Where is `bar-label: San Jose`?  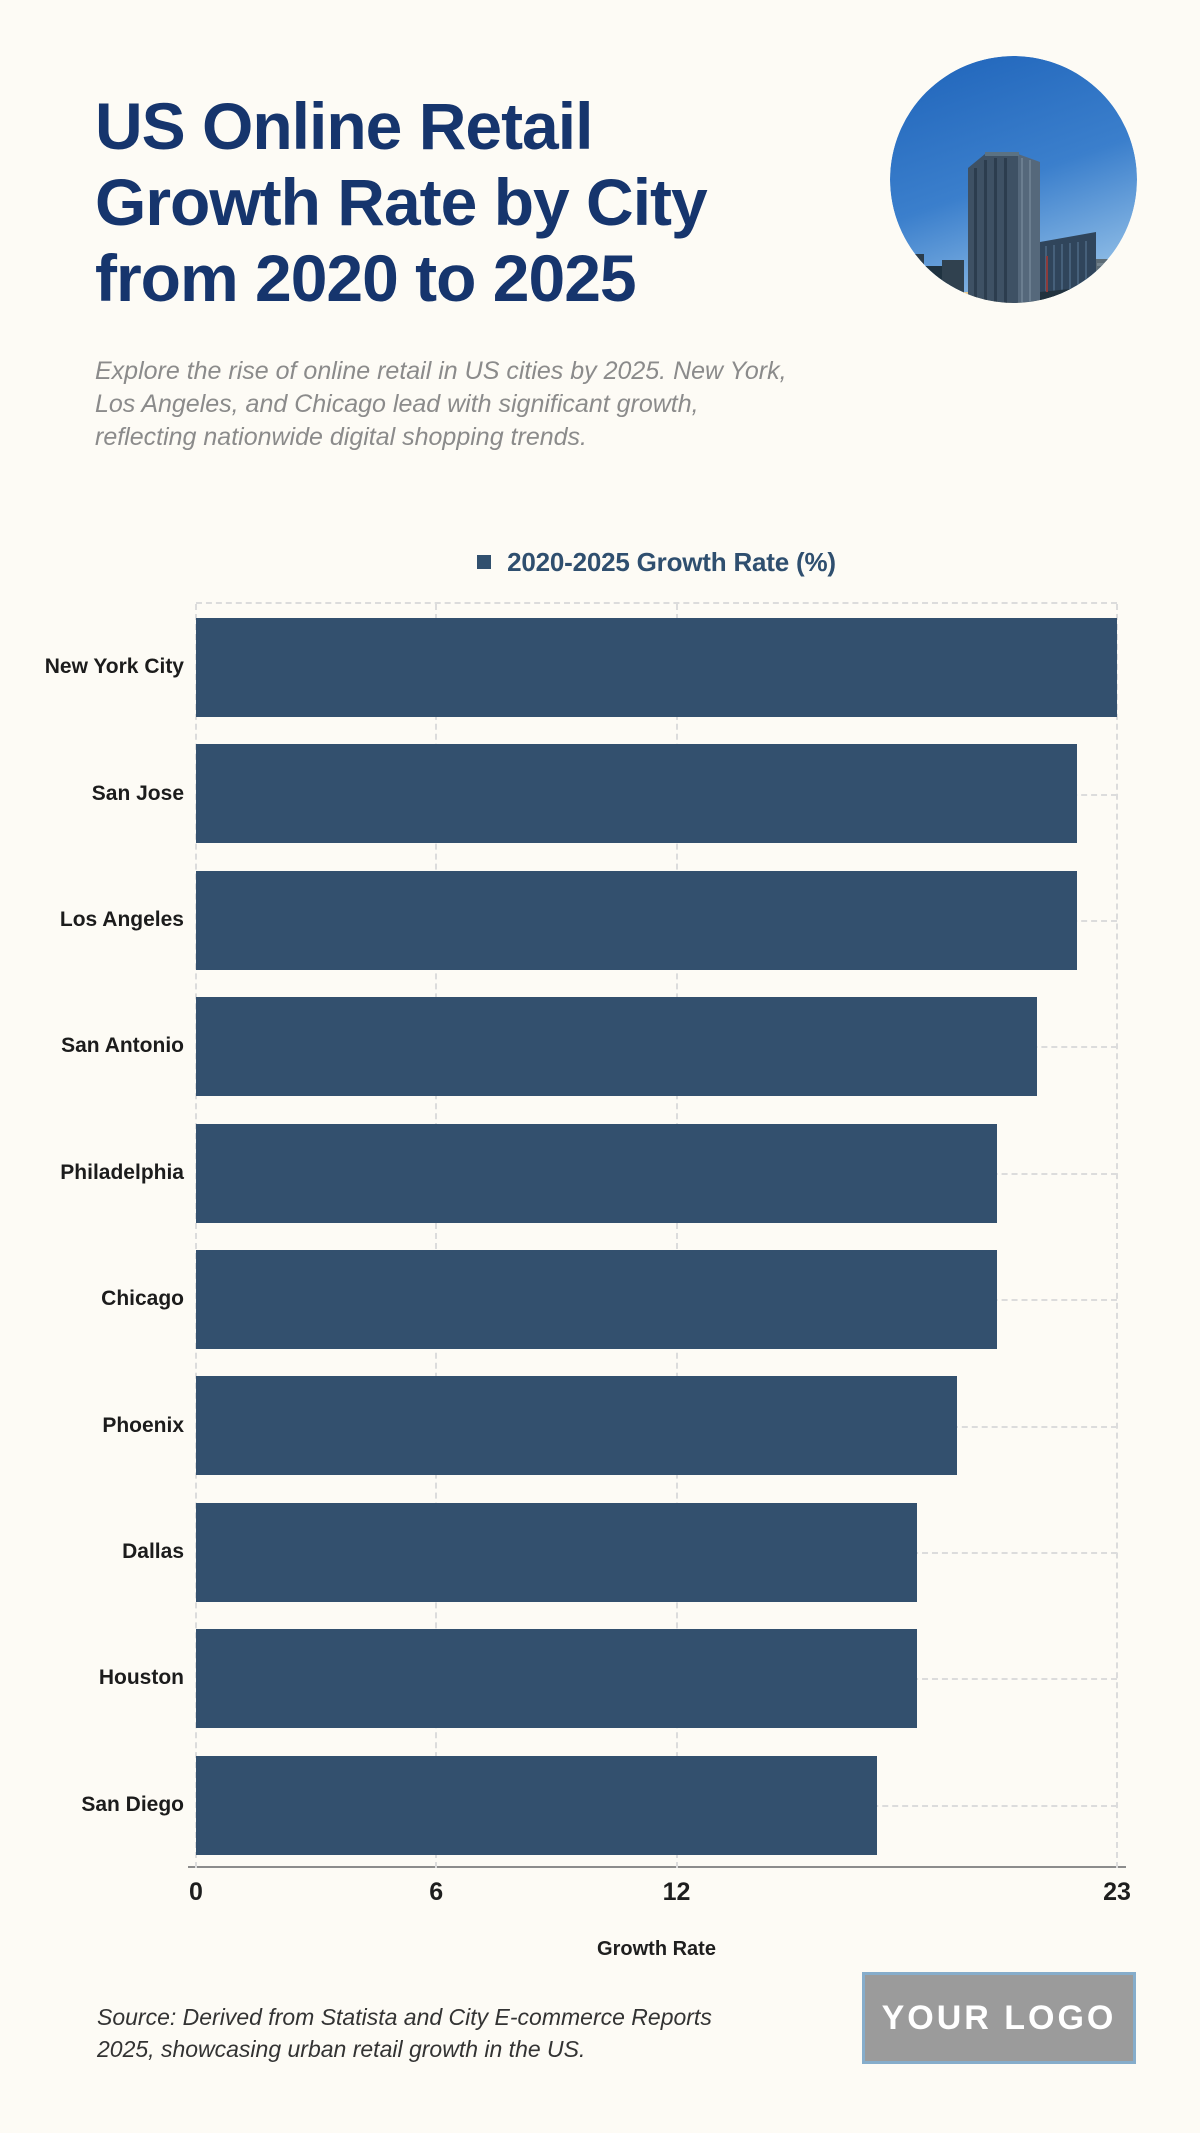
bar-label: San Jose is located at coordinates (137, 793).